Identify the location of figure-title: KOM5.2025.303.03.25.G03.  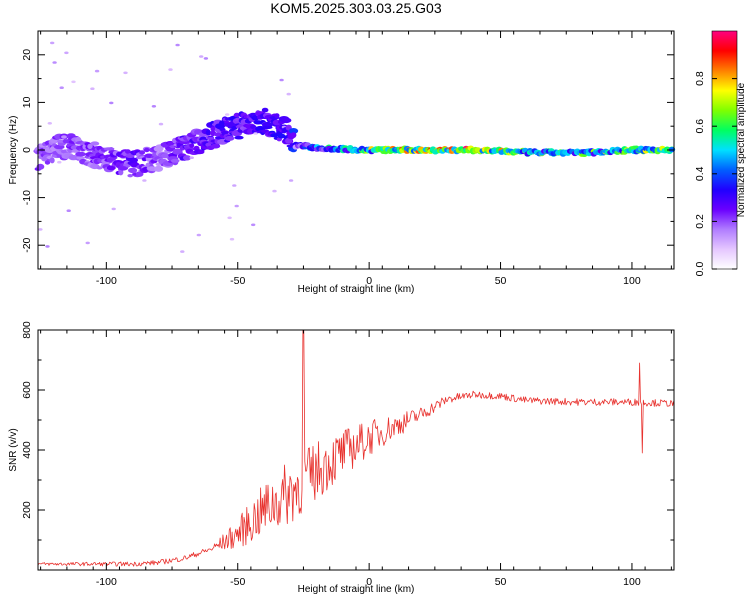
(355, 8).